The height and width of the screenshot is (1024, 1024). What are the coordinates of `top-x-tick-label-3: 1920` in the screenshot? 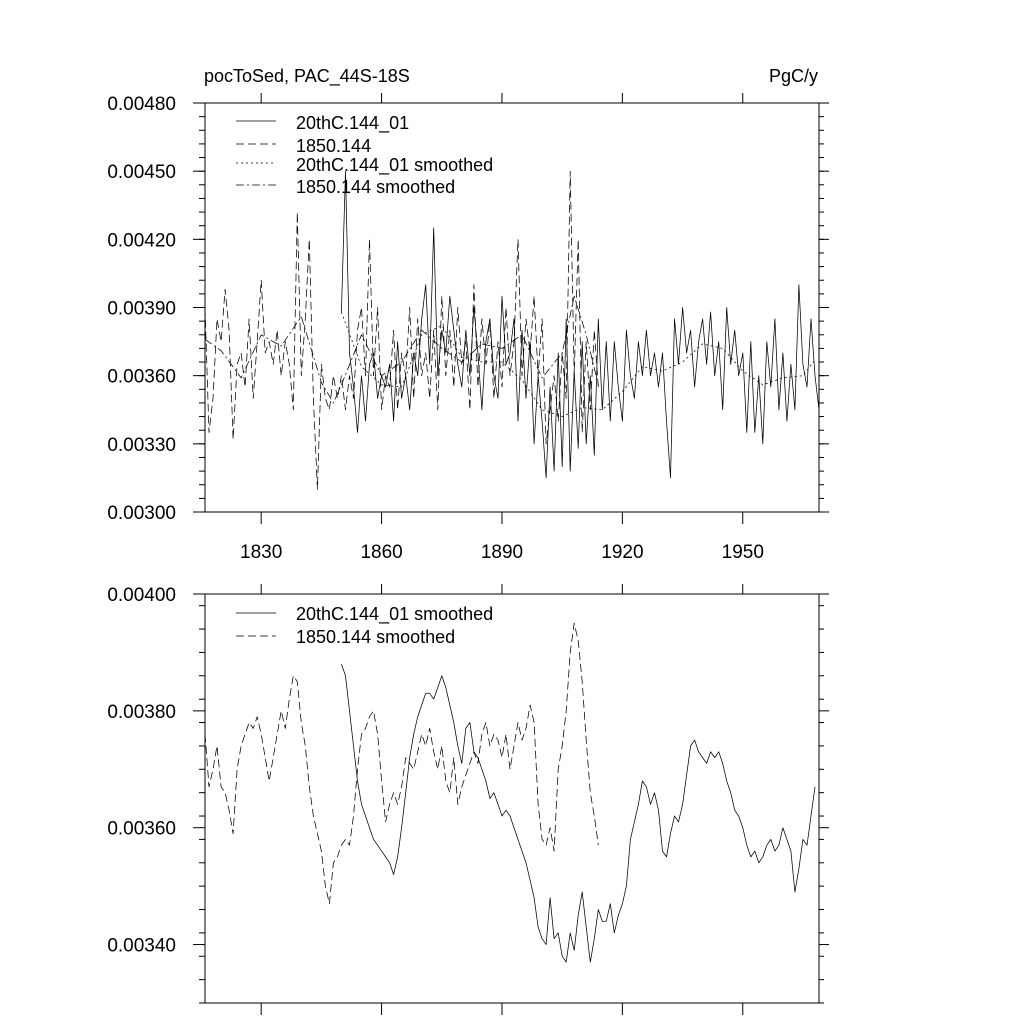 It's located at (622, 552).